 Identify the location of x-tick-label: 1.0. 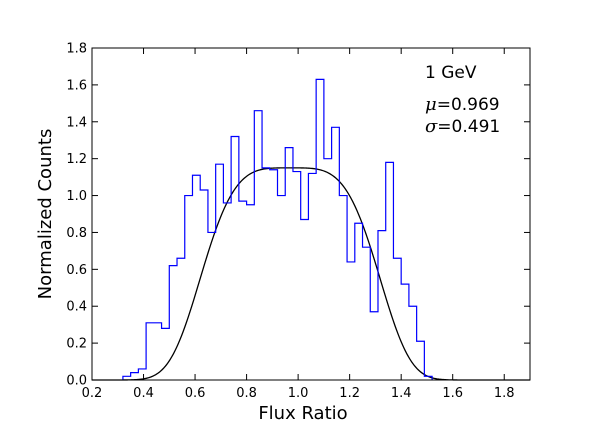
(298, 393).